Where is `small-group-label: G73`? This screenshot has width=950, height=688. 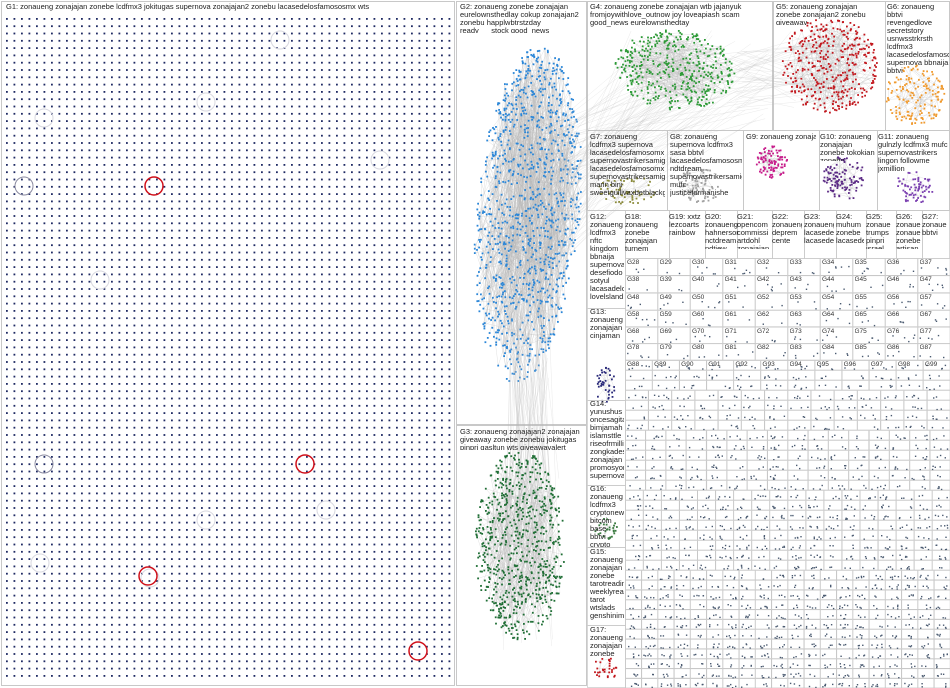
small-group-label: G73 is located at coordinates (795, 331).